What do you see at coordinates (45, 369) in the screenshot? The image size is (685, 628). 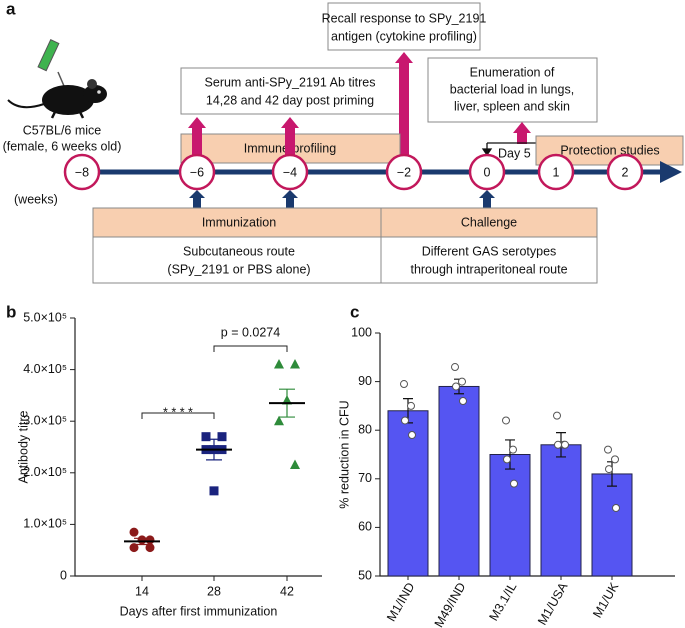 I see `y-tick-label: 4.0×10⁵` at bounding box center [45, 369].